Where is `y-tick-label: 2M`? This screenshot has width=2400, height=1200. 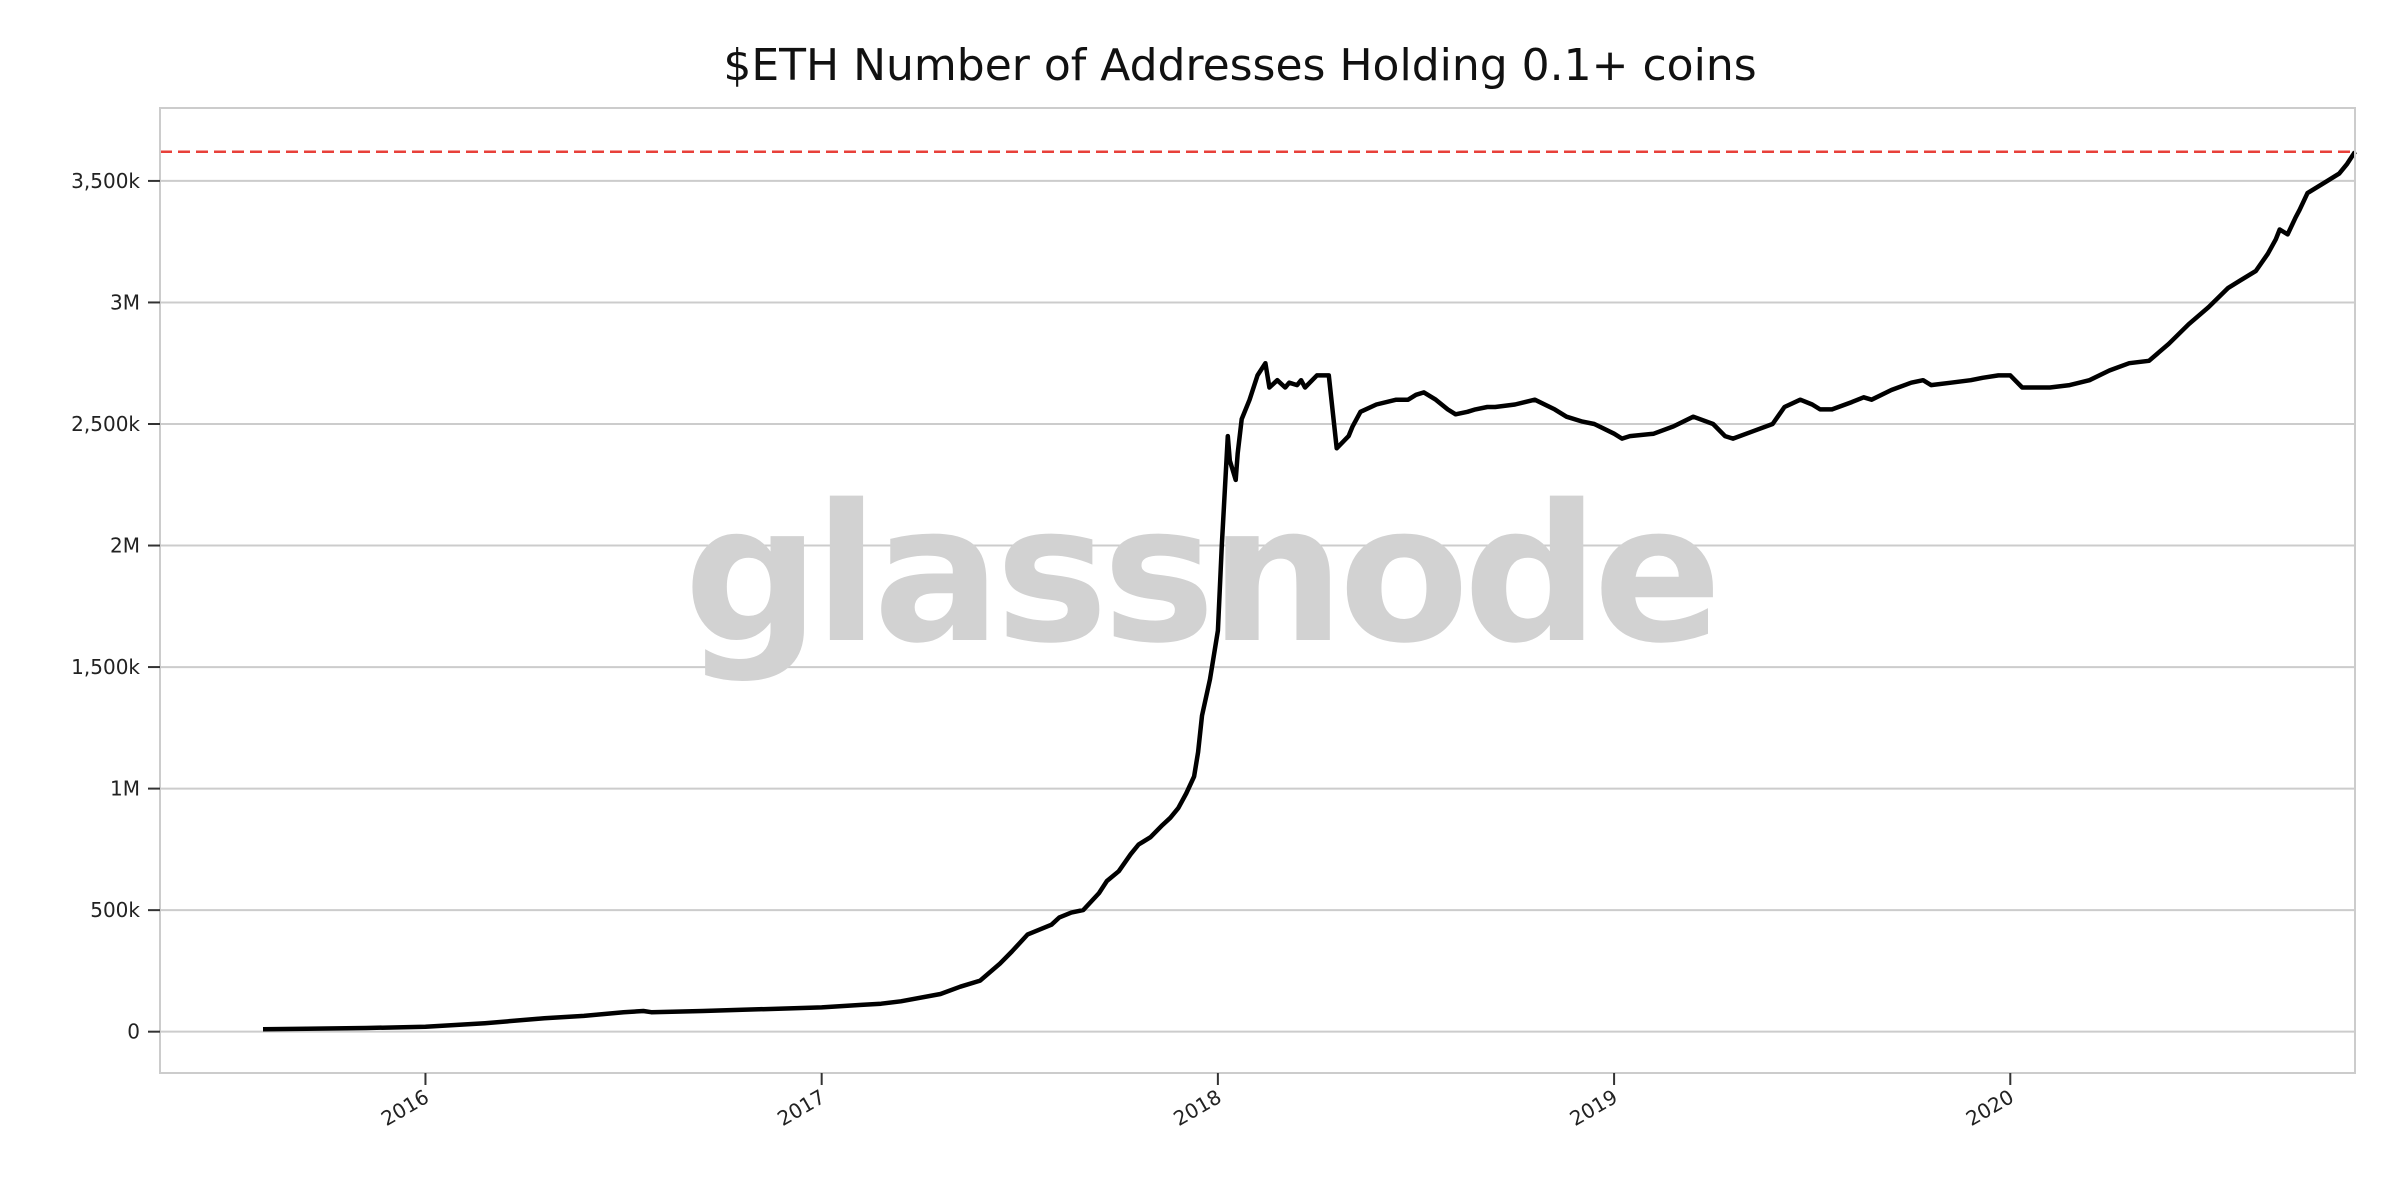 y-tick-label: 2M is located at coordinates (125, 546).